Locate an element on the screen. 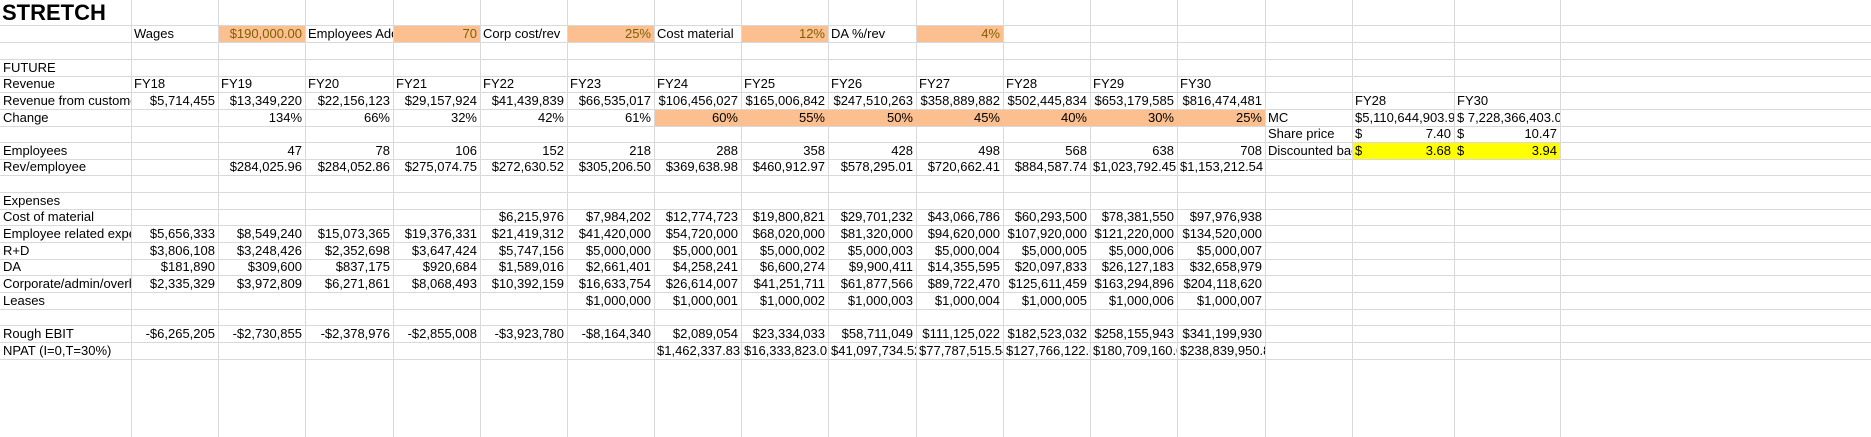 Image resolution: width=1871 pixels, height=437 pixels. valuation-value: $ 7,228,366,403.08 is located at coordinates (1508, 117).